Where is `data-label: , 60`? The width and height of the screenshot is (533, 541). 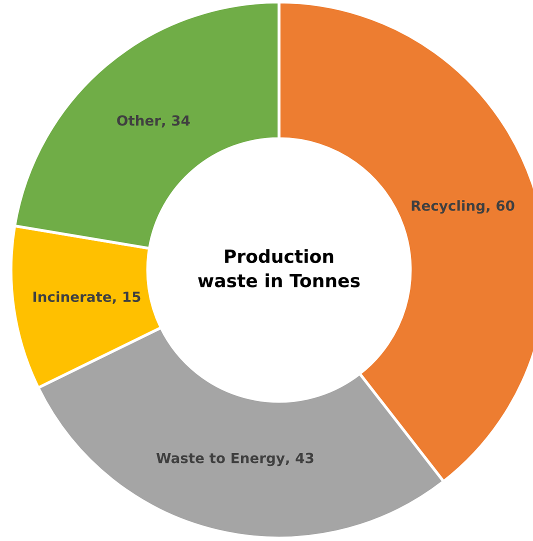
data-label: , 60 is located at coordinates (500, 206).